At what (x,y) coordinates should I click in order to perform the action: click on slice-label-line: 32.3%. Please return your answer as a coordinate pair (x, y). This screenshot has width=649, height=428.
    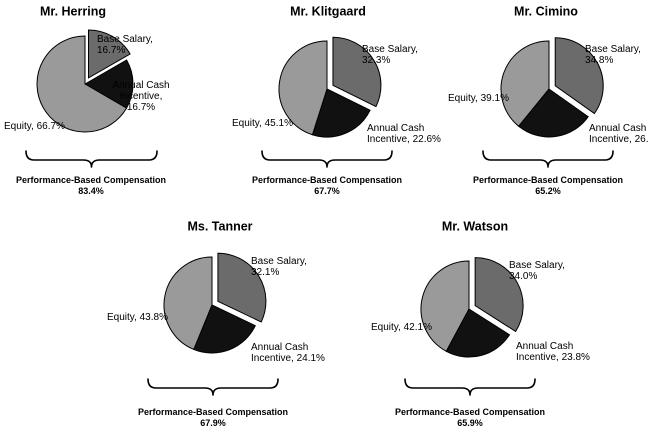
    Looking at the image, I should click on (376, 60).